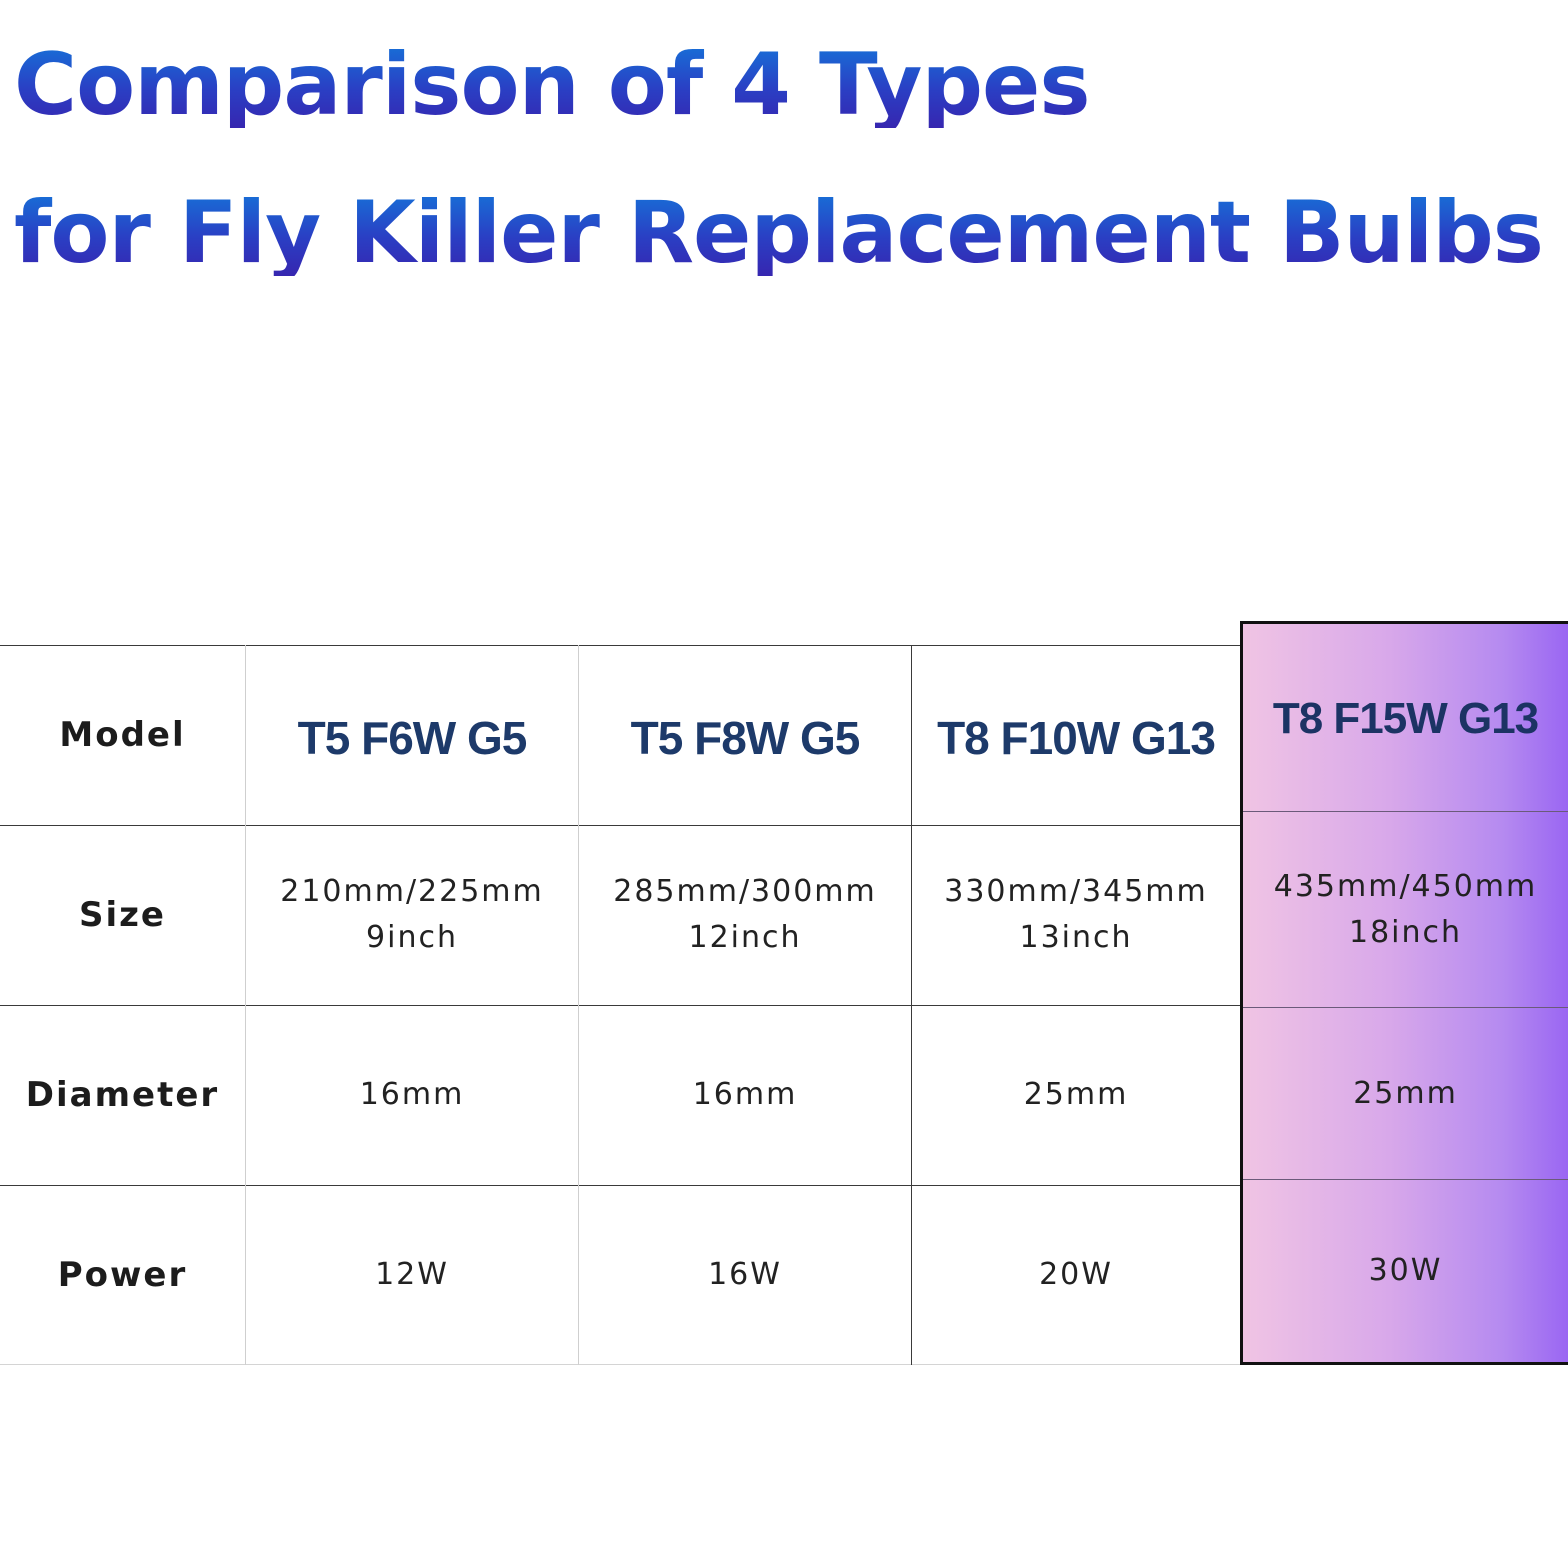  I want to click on diameter-cell-highlighted: 25mm, so click(1405, 1093).